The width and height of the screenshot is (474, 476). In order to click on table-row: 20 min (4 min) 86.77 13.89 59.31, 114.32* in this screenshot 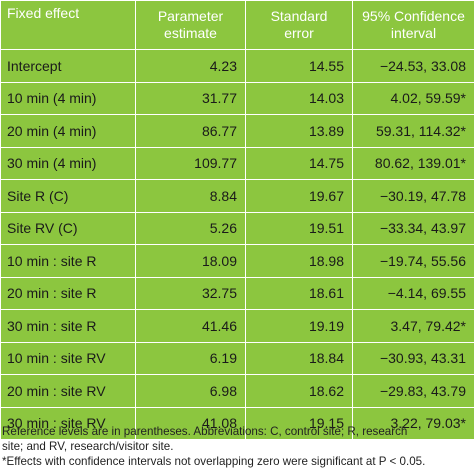, I will do `click(237, 131)`.